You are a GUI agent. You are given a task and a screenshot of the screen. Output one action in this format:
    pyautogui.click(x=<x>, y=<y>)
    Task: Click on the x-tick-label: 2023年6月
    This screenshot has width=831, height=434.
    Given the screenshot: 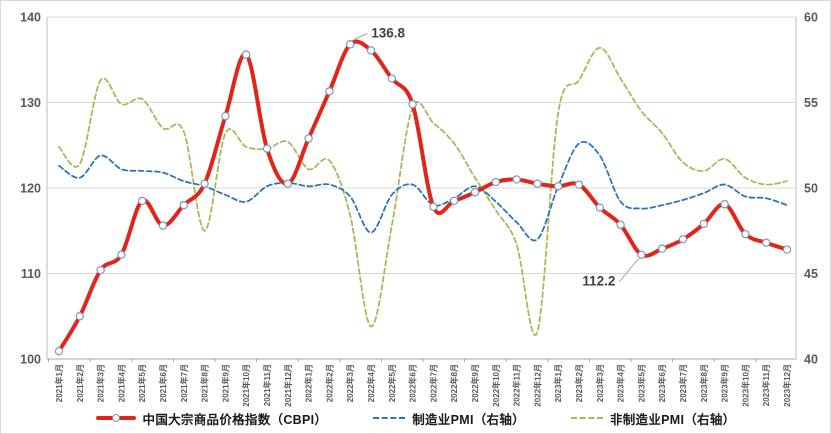 What is the action you would take?
    pyautogui.click(x=662, y=383)
    